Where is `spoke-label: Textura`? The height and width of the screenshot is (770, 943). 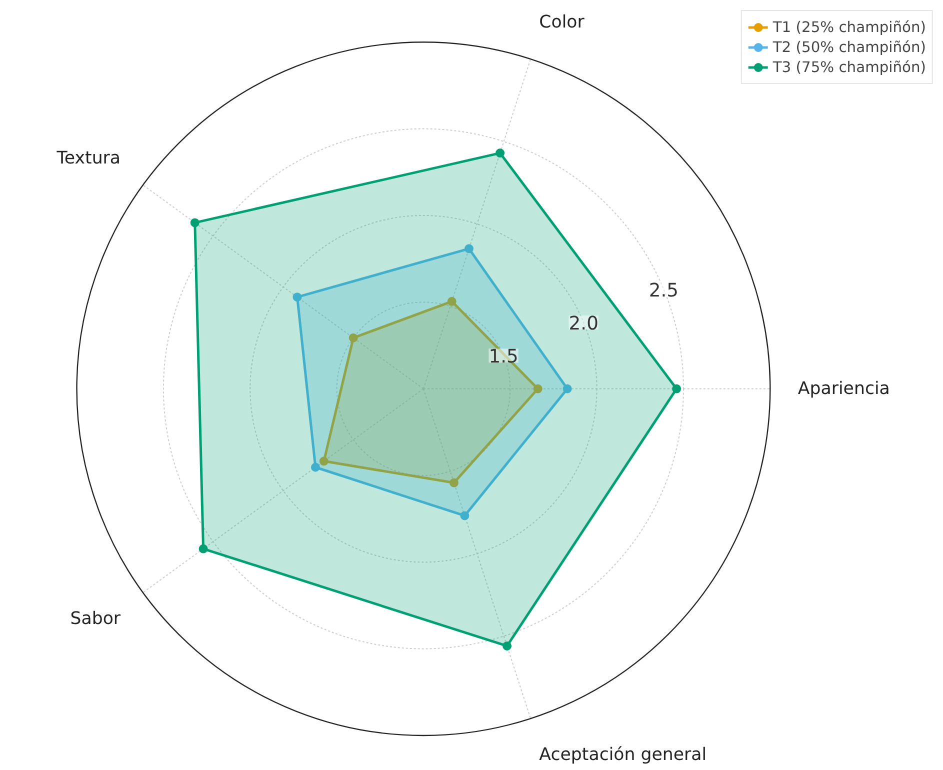
spoke-label: Textura is located at coordinates (88, 158).